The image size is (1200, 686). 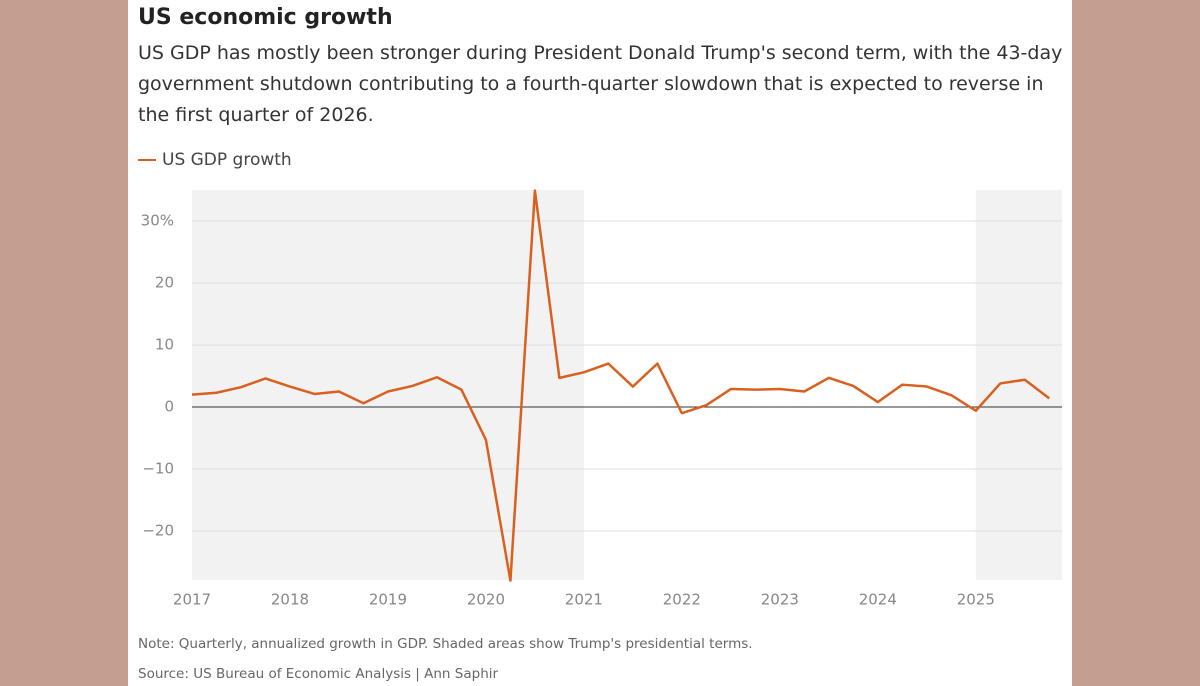 What do you see at coordinates (158, 531) in the screenshot?
I see `y-tick-label: −20` at bounding box center [158, 531].